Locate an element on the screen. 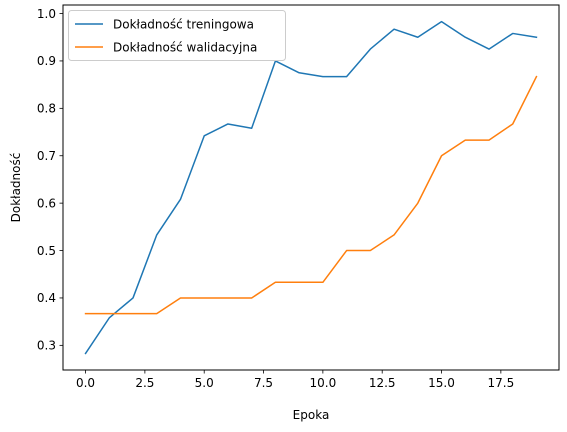 This screenshot has width=567, height=432. y-axis-label: Dokładność is located at coordinates (16, 188).